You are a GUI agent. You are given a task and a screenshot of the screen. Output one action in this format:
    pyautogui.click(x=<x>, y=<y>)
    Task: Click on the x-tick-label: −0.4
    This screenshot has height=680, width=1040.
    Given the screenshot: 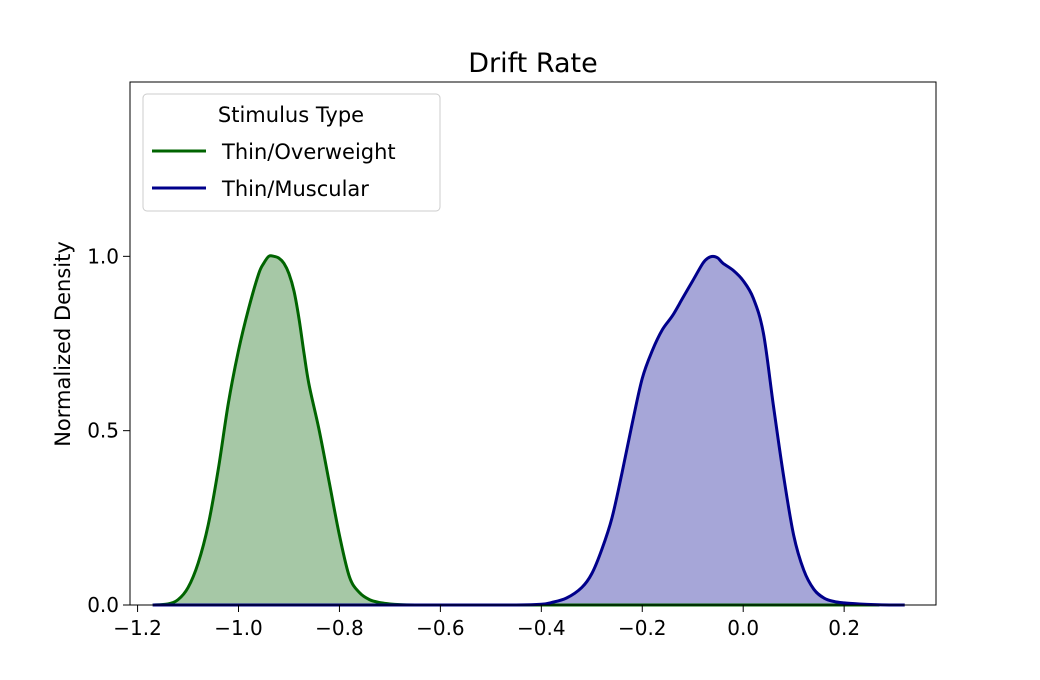 What is the action you would take?
    pyautogui.click(x=541, y=628)
    